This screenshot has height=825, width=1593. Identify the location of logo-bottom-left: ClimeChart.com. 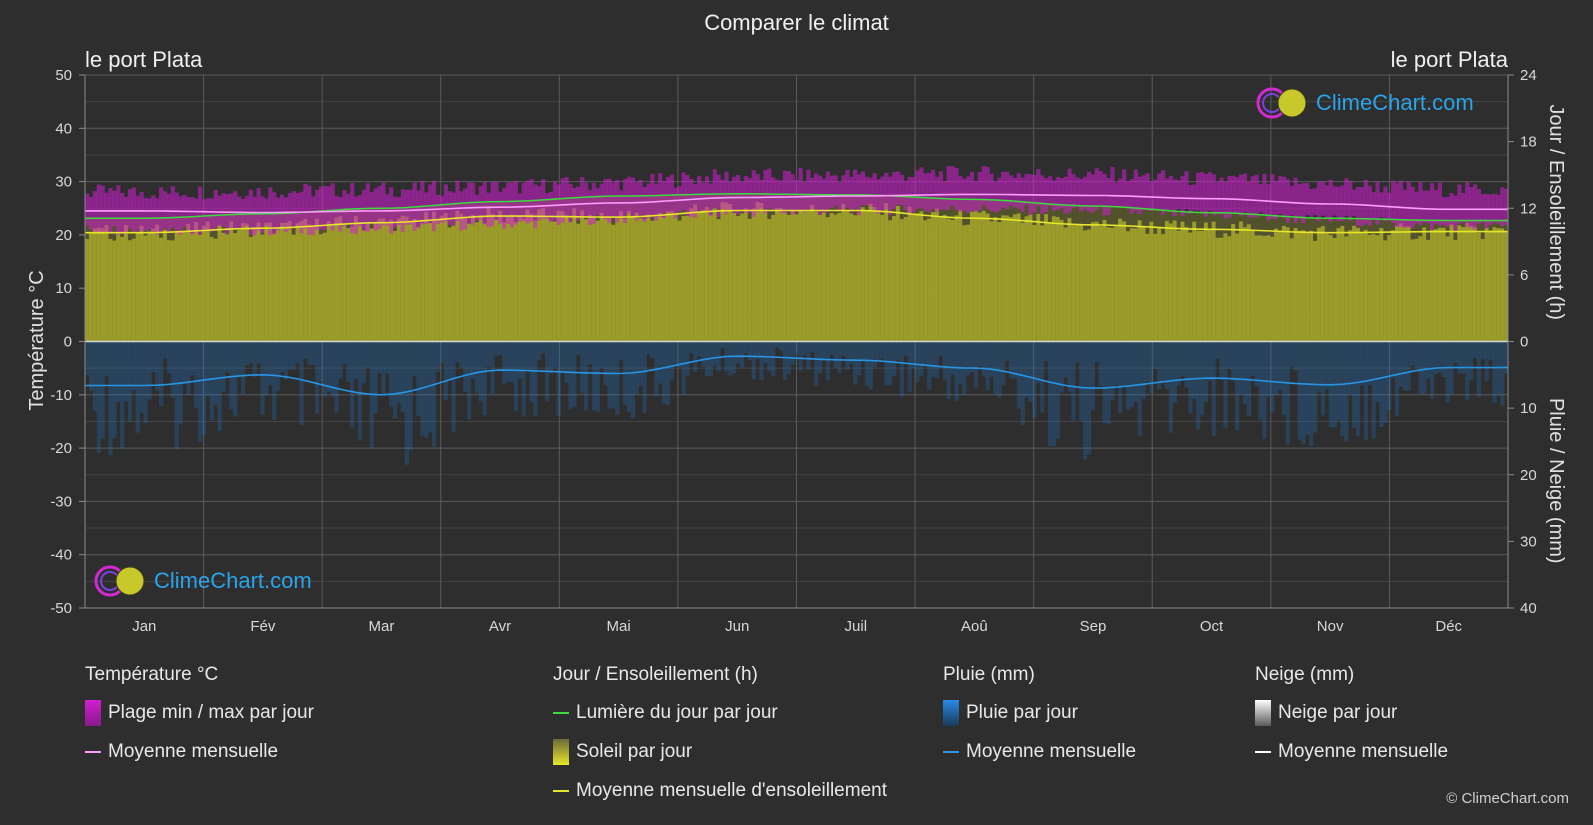
(203, 581).